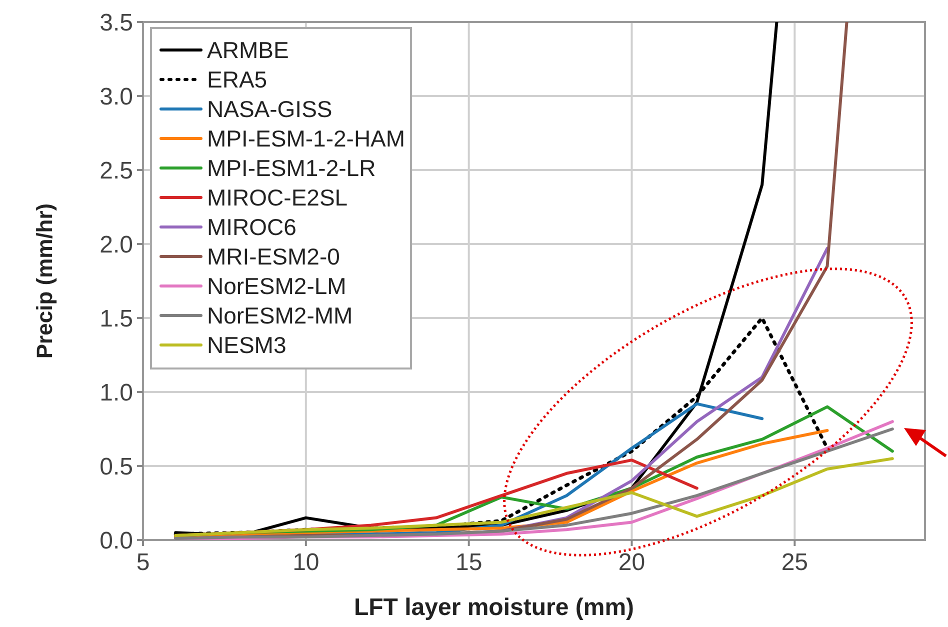 The width and height of the screenshot is (948, 627). Describe the element at coordinates (269, 109) in the screenshot. I see `legend-label: NASA-GISS` at that location.